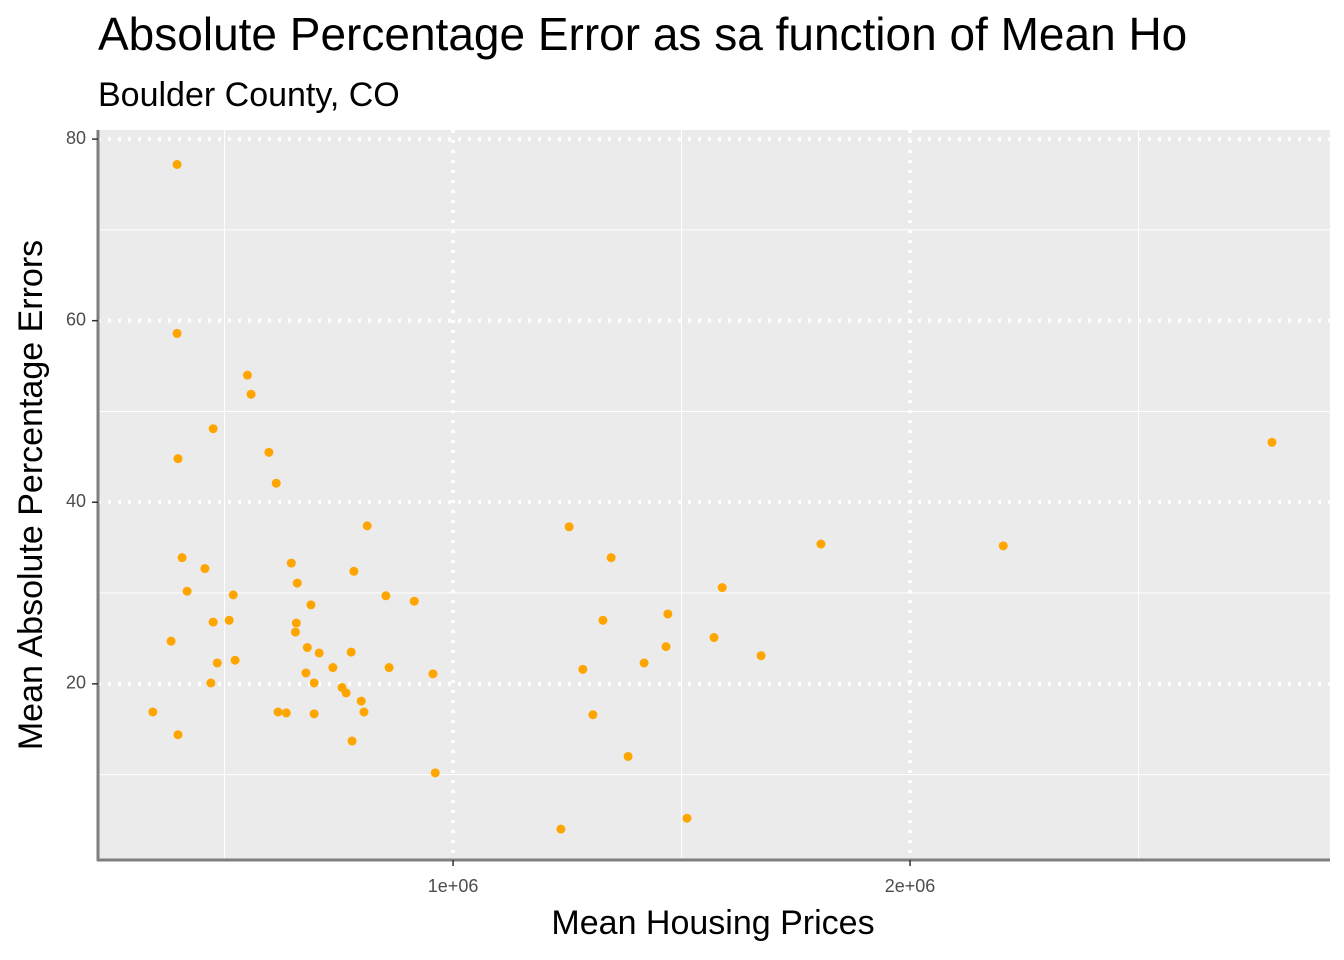 This screenshot has height=960, width=1344. What do you see at coordinates (76, 319) in the screenshot?
I see `y-tick-label: 60` at bounding box center [76, 319].